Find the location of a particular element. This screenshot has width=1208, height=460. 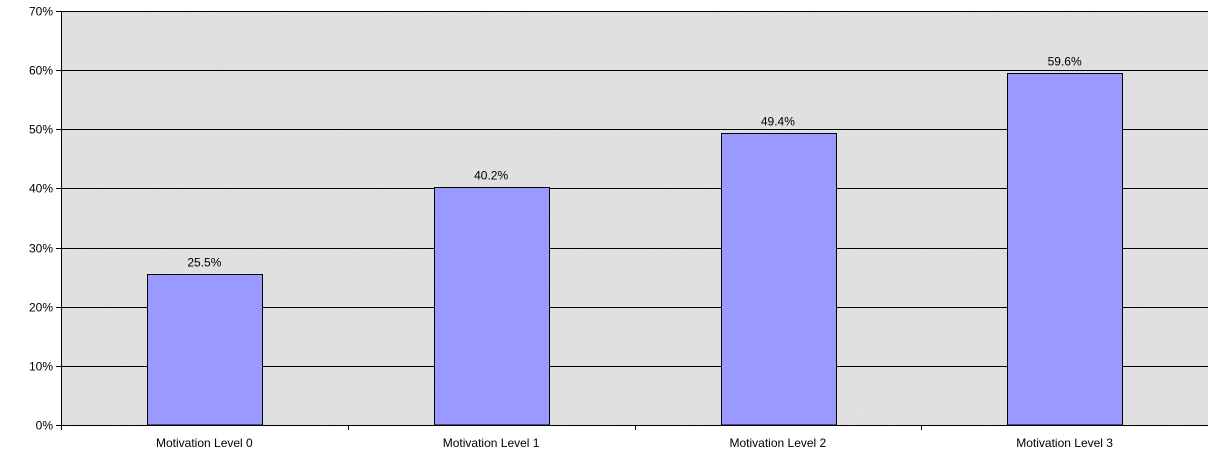

y-tick-label: 0% is located at coordinates (45, 426).